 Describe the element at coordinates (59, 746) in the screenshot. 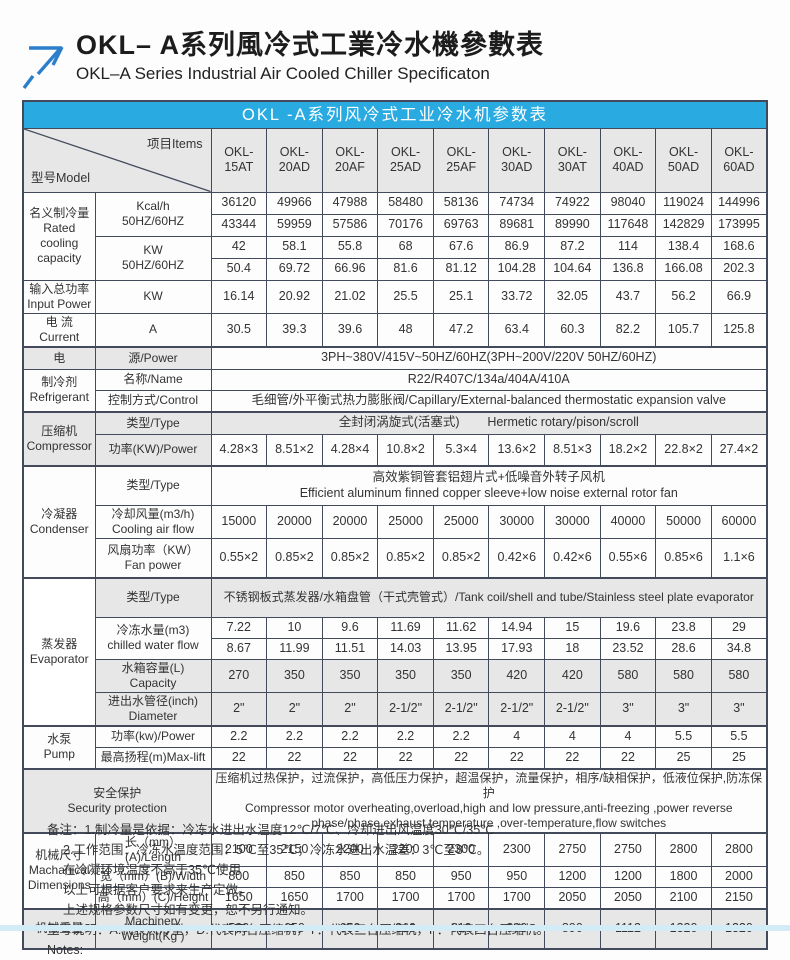

I see `label-pump: 水泵 Pump` at that location.